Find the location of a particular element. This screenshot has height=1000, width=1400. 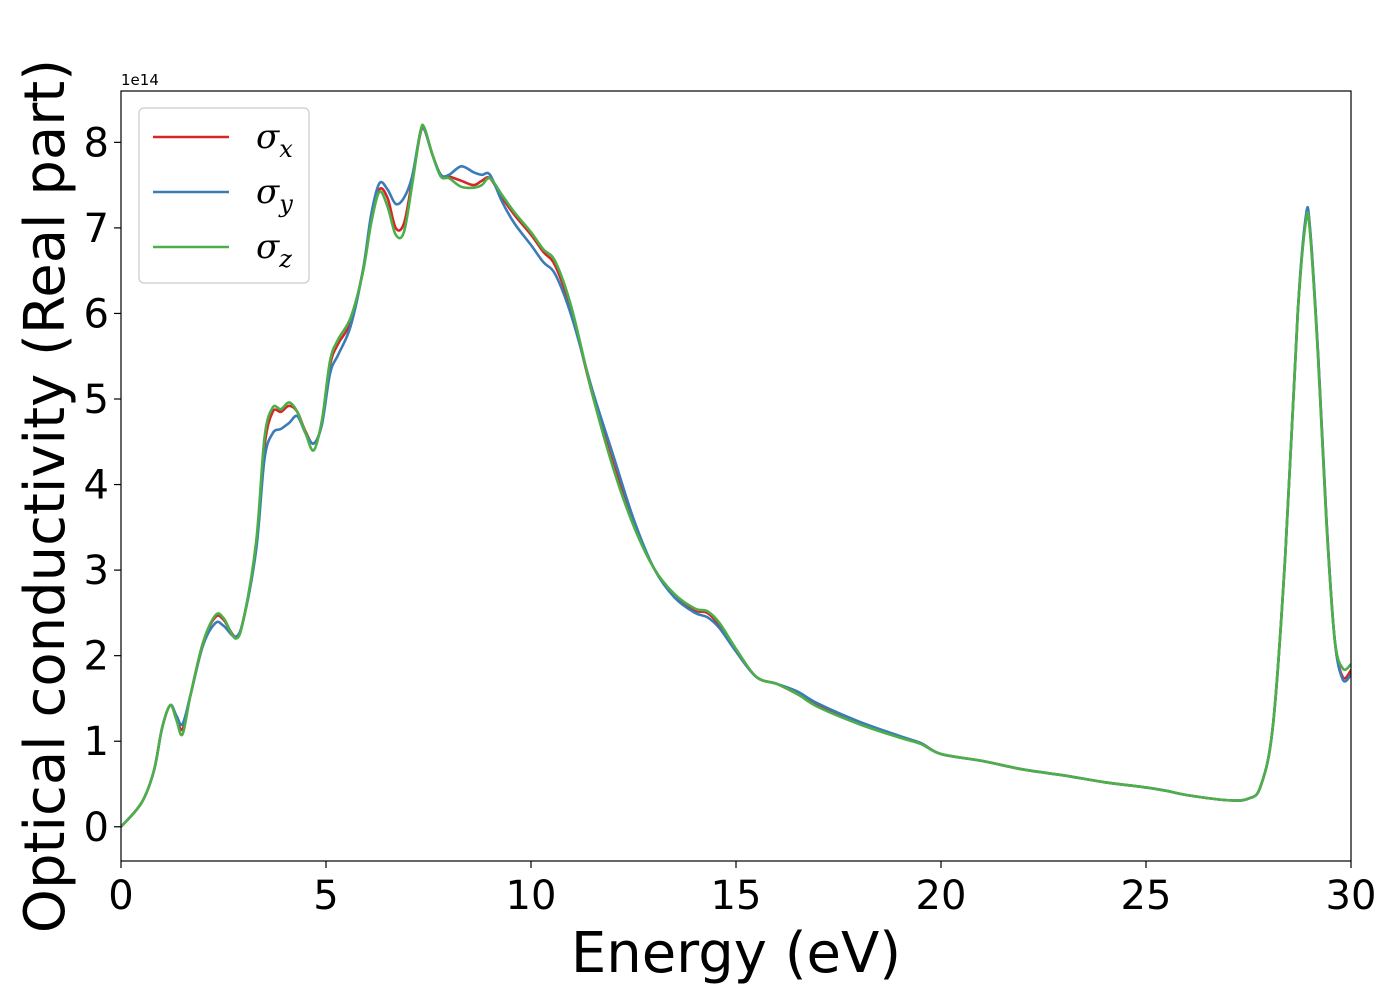

y-tick-label: 6 is located at coordinates (96, 314).